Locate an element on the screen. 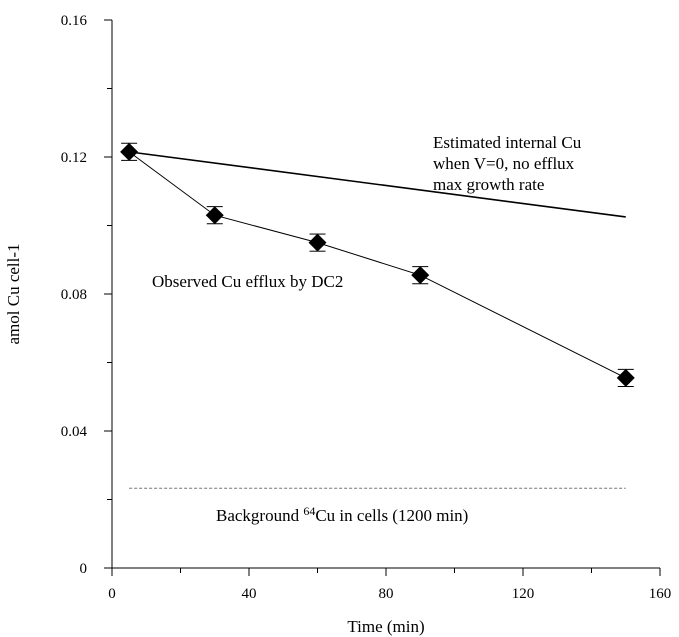 The height and width of the screenshot is (637, 679). x-tick-label: 40 is located at coordinates (249, 594).